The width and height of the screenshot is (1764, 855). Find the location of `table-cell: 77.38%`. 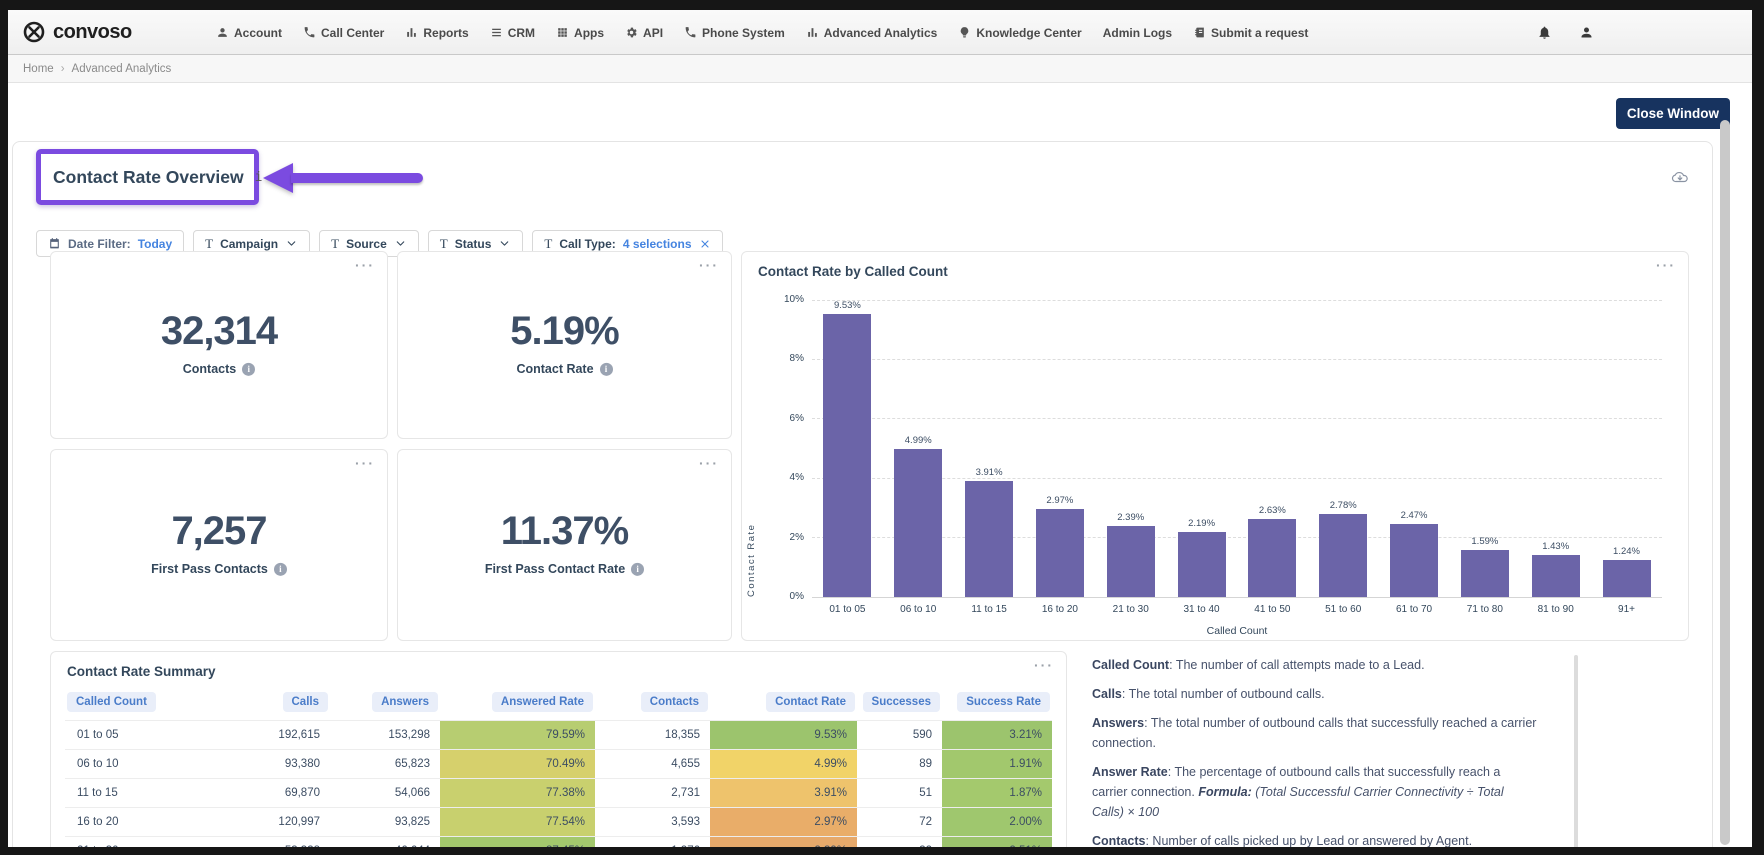

table-cell: 77.38% is located at coordinates (517, 793).